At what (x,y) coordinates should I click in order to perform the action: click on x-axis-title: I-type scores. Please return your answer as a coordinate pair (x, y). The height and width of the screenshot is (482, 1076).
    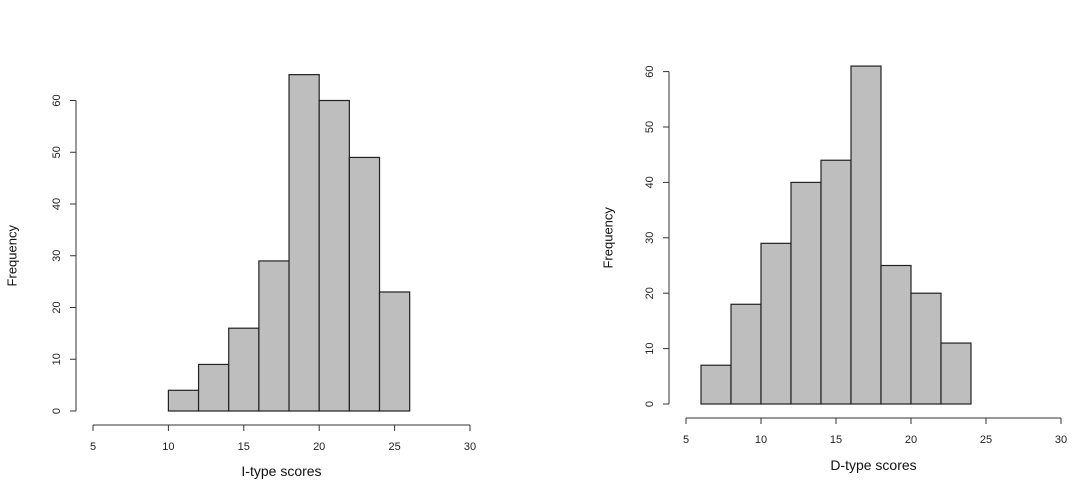
    Looking at the image, I should click on (281, 471).